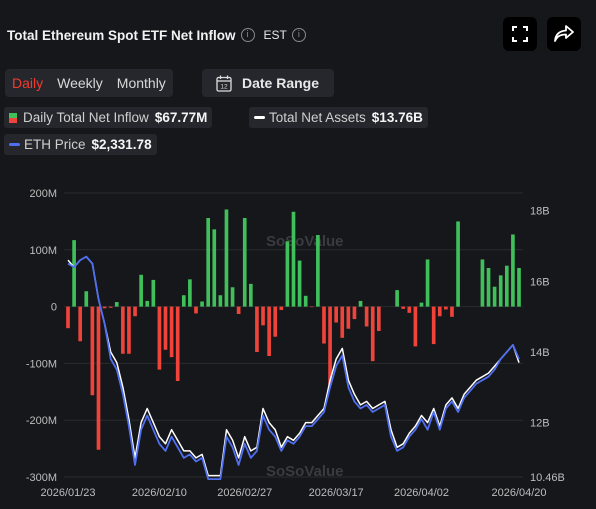 The width and height of the screenshot is (596, 509). I want to click on bar-swatch-icon, so click(13, 117).